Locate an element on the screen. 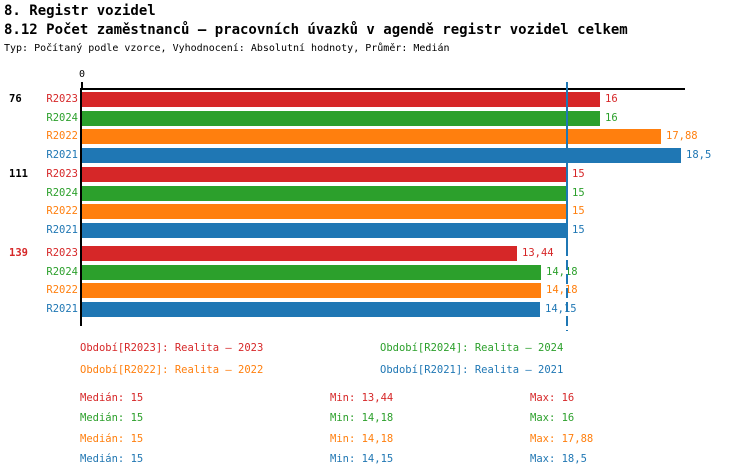 The width and height of the screenshot is (750, 476). x-axis-line is located at coordinates (383, 89).